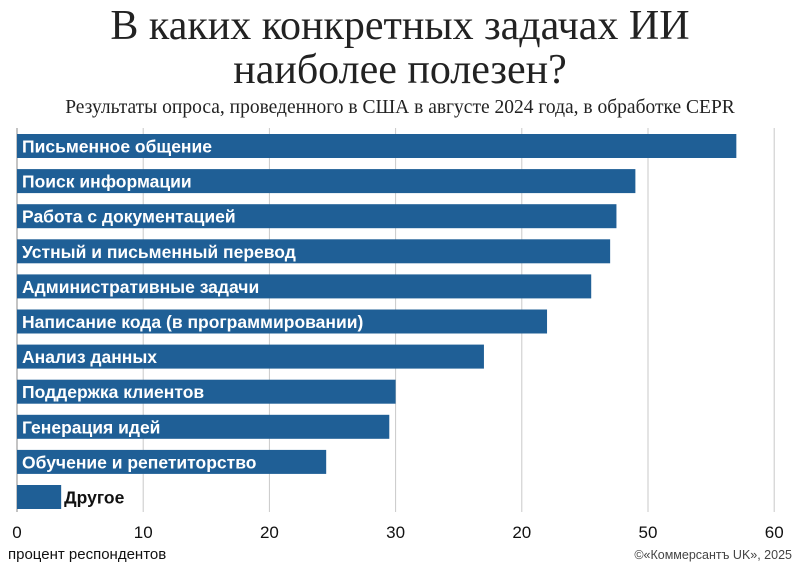 Image resolution: width=800 pixels, height=578 pixels. I want to click on bar-label: Обучение и репетиторство, so click(139, 462).